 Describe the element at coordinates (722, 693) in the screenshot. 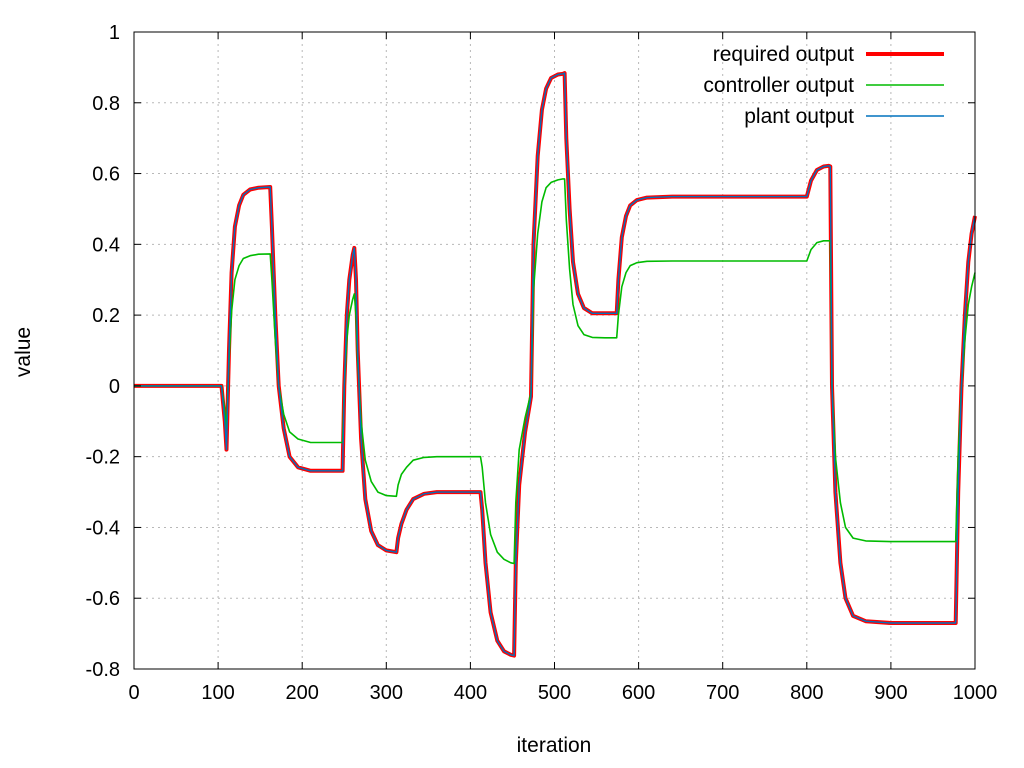

I see `x-tick-label: 700` at that location.